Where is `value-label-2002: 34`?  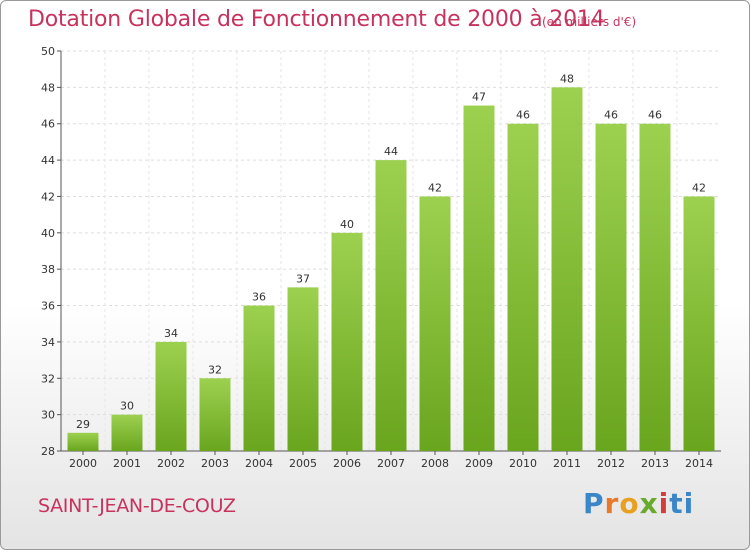 value-label-2002: 34 is located at coordinates (171, 333).